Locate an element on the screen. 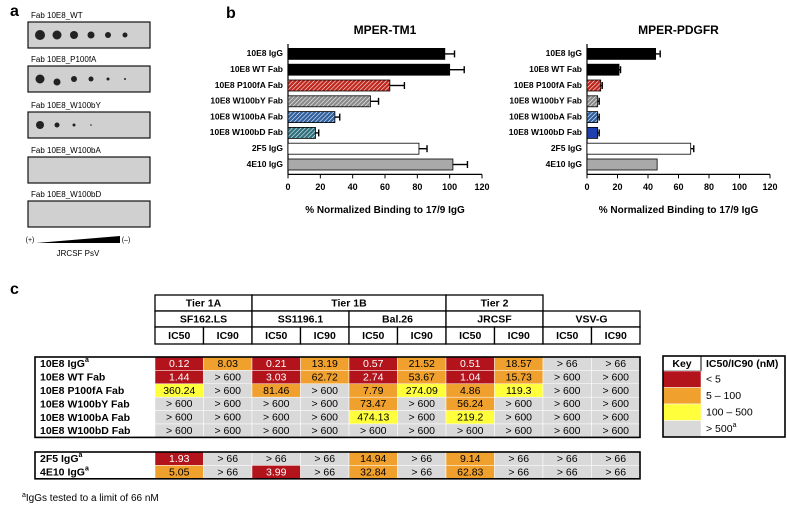 The height and width of the screenshot is (509, 787). x-tick-label: 60 is located at coordinates (678, 187).